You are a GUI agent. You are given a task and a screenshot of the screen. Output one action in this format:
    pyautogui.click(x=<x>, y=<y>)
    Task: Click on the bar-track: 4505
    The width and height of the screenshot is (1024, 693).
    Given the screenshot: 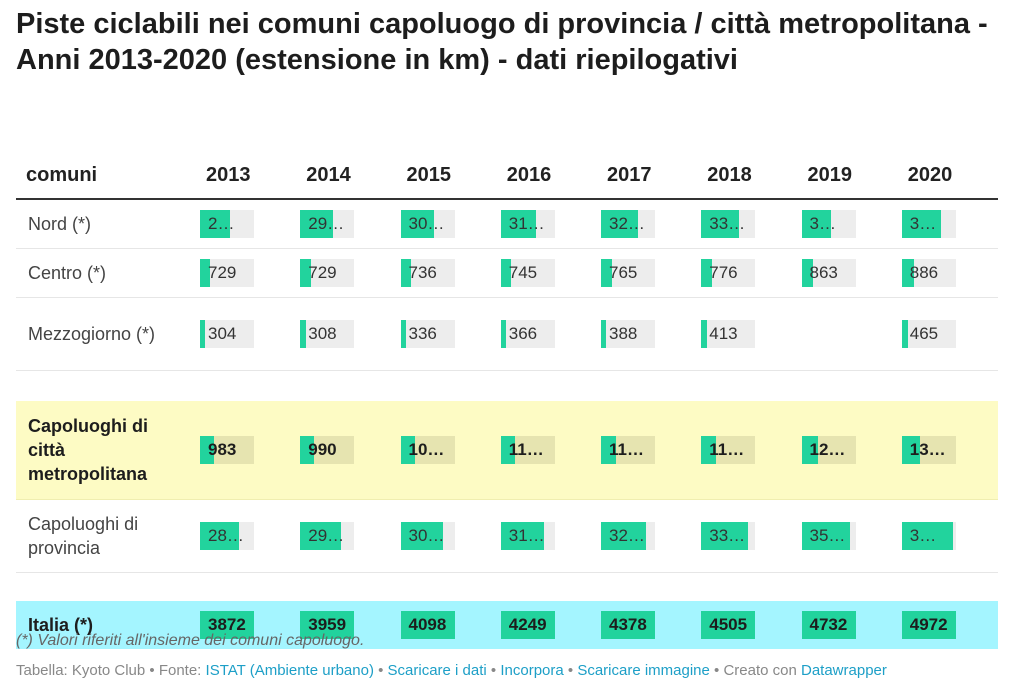 What is the action you would take?
    pyautogui.click(x=728, y=625)
    